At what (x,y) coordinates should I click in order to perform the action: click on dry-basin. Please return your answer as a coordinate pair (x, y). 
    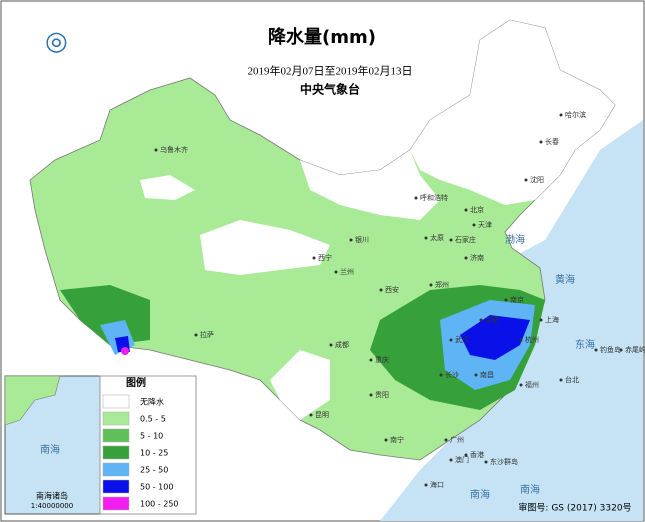
    Looking at the image, I should click on (167, 187).